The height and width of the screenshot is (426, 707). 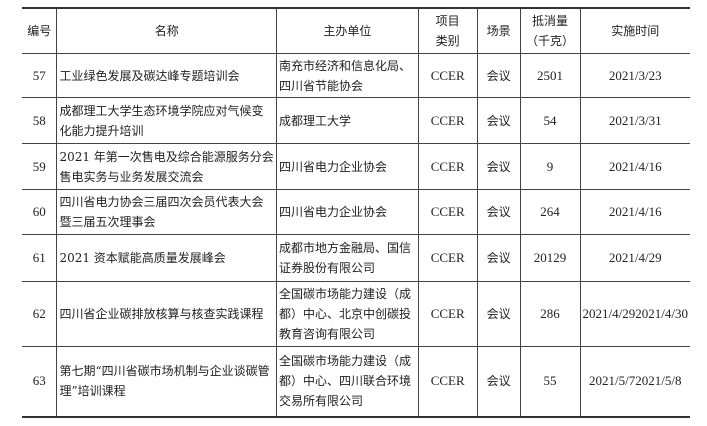 I want to click on header-row: 编号 名称 主办单位 项目类别 场景 抵消量 （千克） 实施时间, so click(x=356, y=31).